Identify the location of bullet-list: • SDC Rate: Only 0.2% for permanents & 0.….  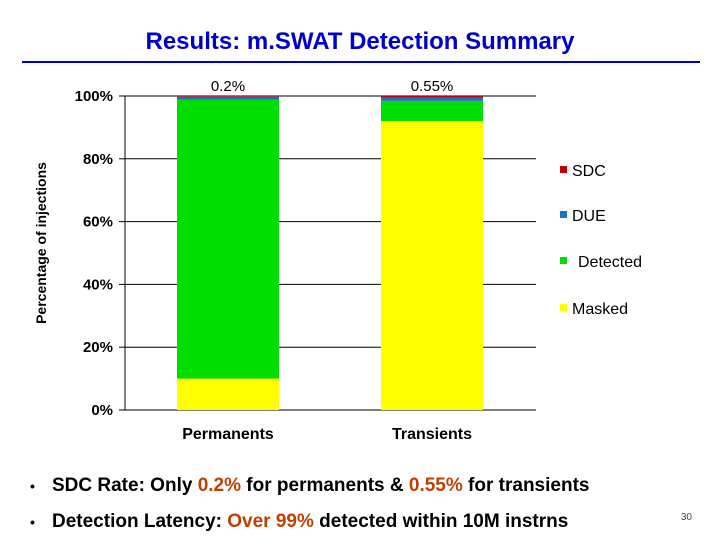
(370, 508).